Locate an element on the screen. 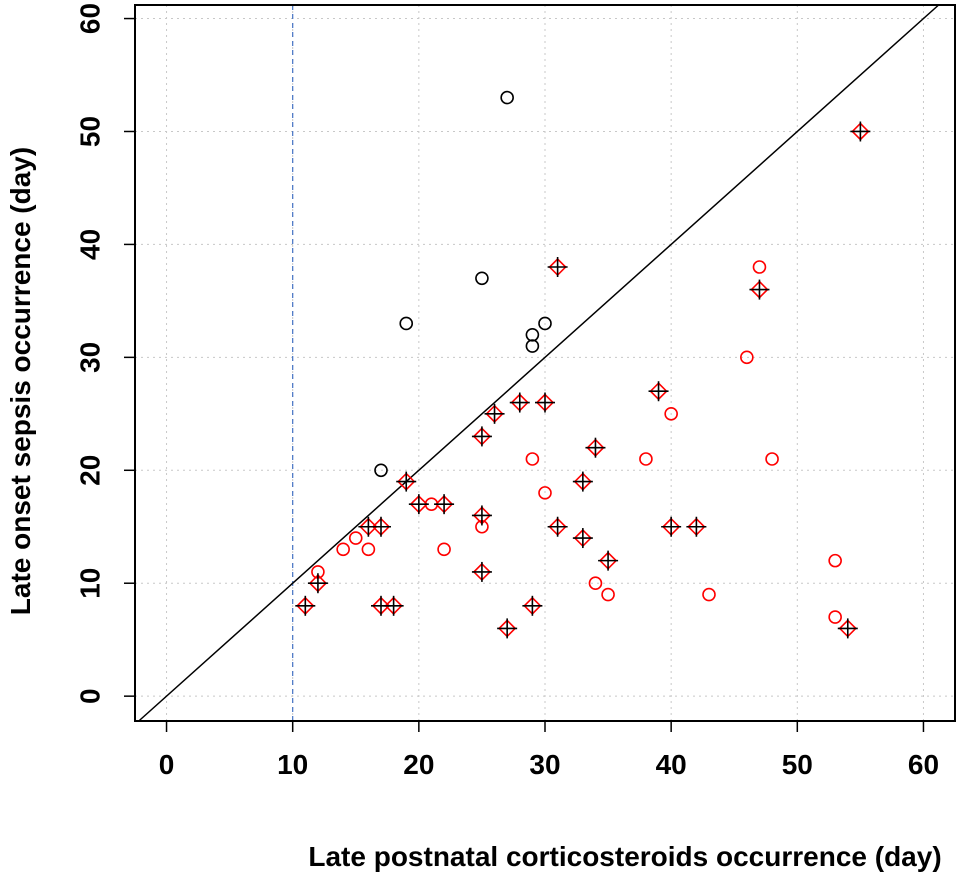  y-tick-label: 0 is located at coordinates (90, 696).